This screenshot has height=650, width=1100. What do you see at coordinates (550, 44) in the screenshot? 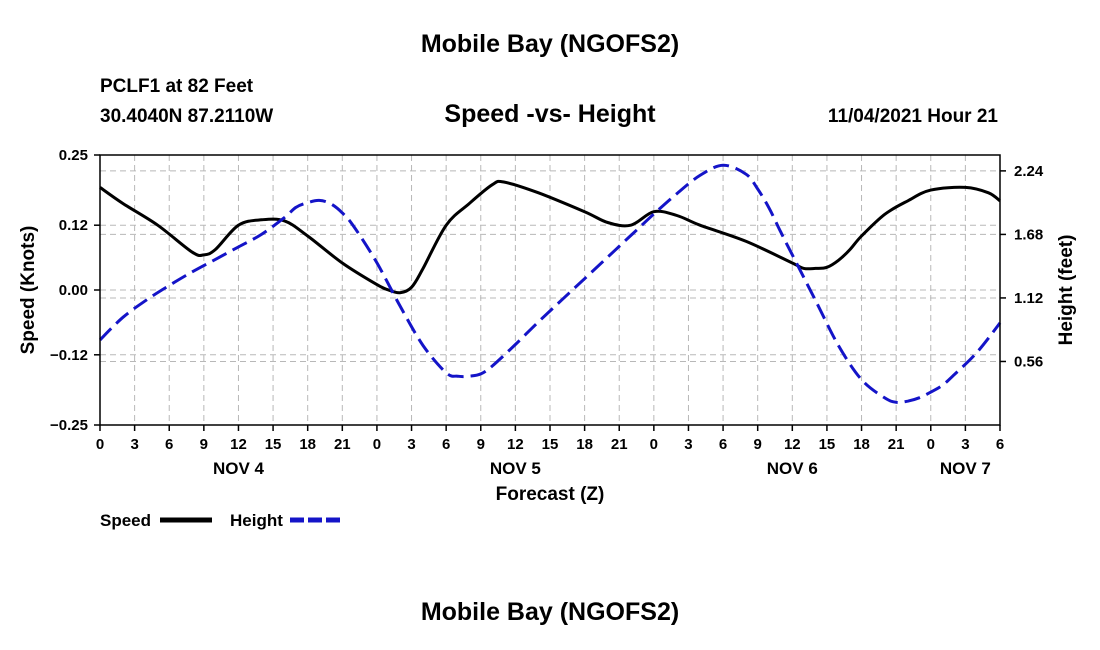
I see `chart-title: Mobile Bay (NGOFS2)` at bounding box center [550, 44].